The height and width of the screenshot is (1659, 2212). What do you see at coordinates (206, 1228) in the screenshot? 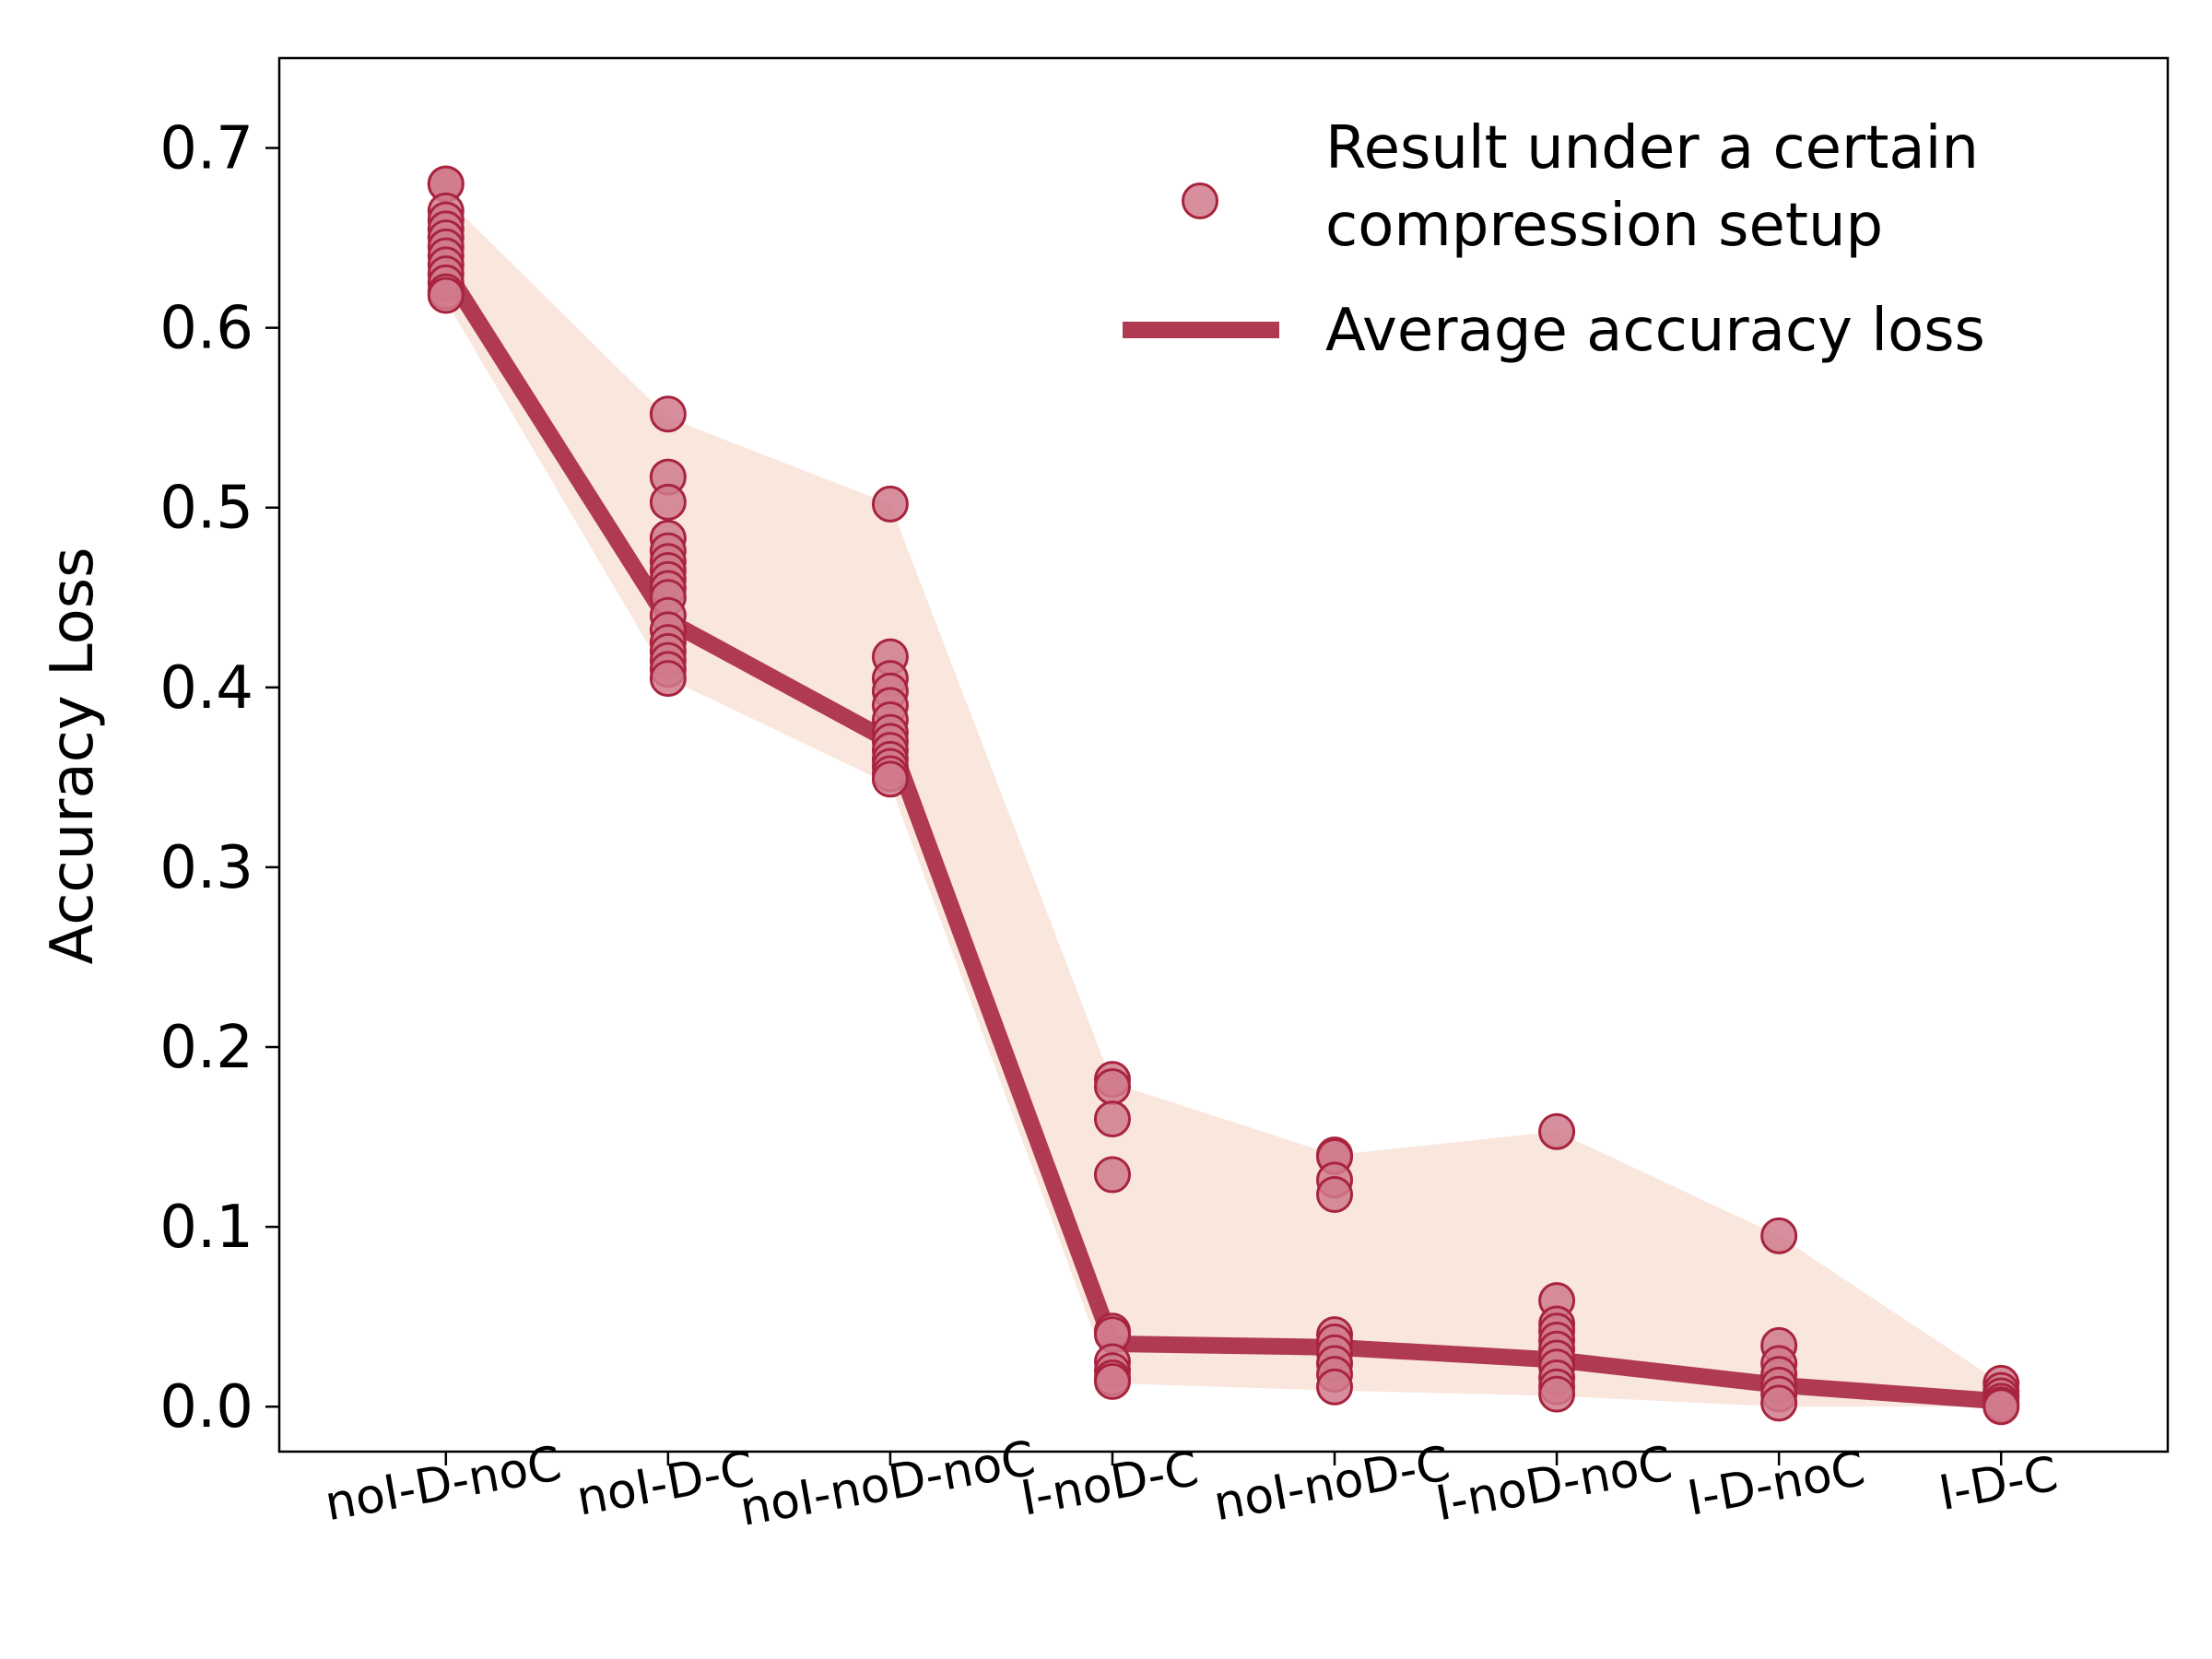
I see `y-tick-label: 0.1` at bounding box center [206, 1228].